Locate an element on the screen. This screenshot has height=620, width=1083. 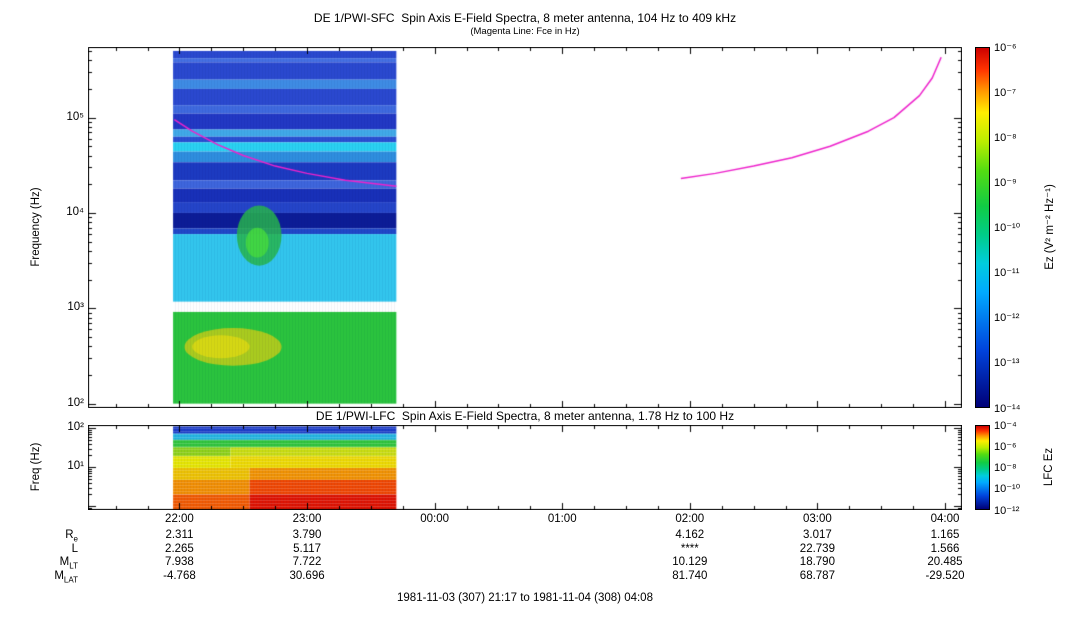
ephemeris-value: 1.566 is located at coordinates (945, 548).